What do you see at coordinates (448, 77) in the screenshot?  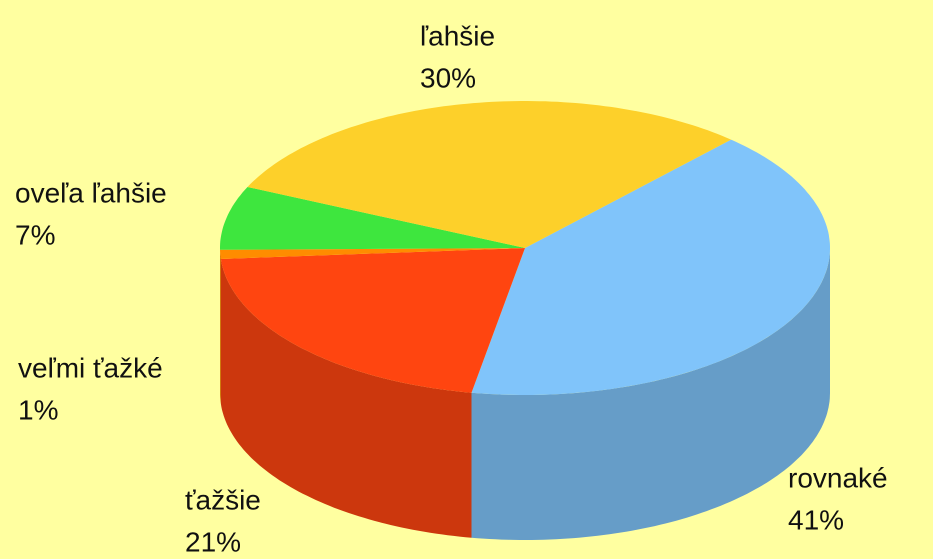 I see `slice-value-label: 30%` at bounding box center [448, 77].